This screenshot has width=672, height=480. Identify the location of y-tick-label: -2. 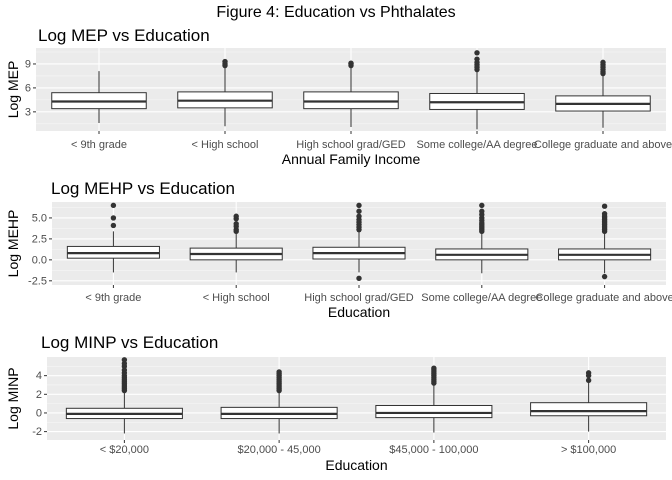
(37, 432).